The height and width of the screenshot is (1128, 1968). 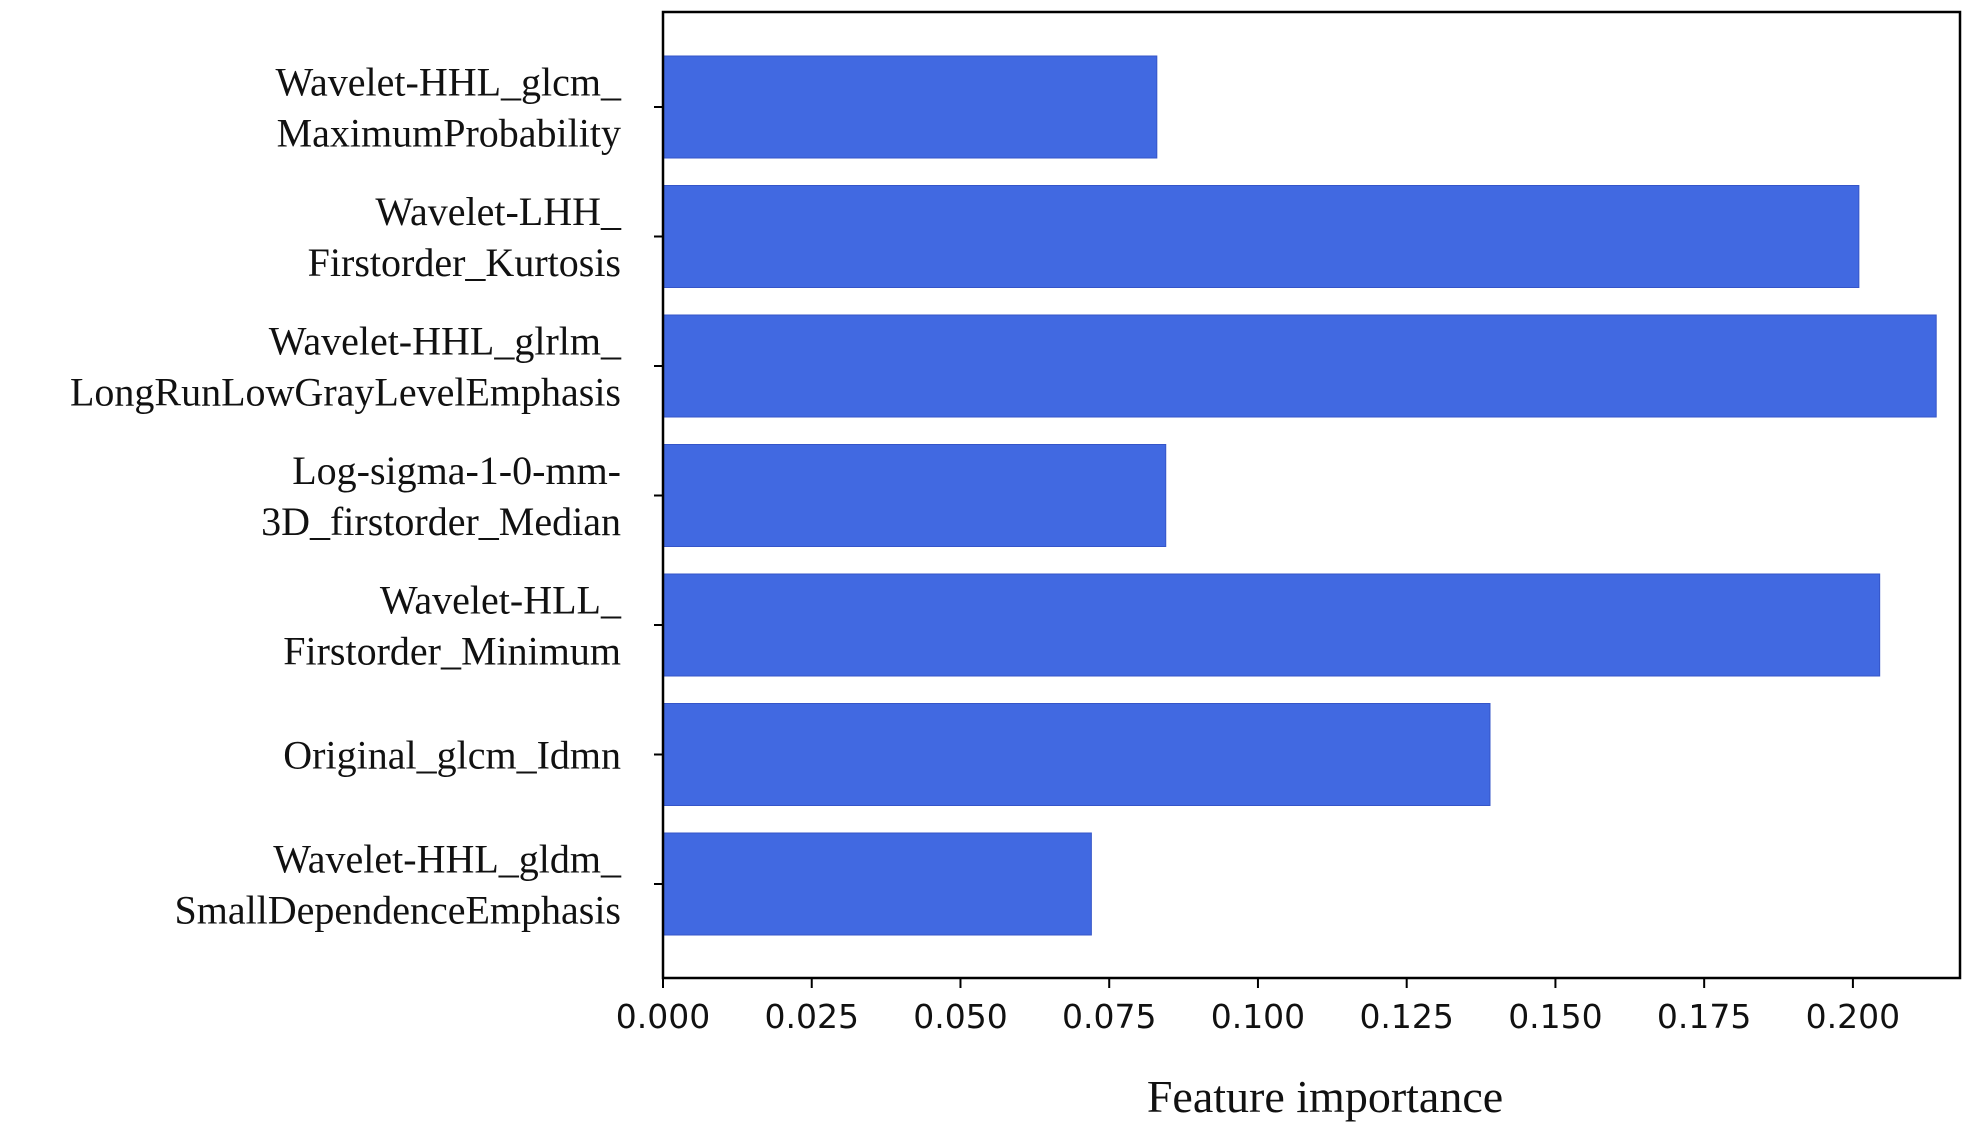 What do you see at coordinates (1704, 1016) in the screenshot?
I see `x-tick-label-7: 0.175` at bounding box center [1704, 1016].